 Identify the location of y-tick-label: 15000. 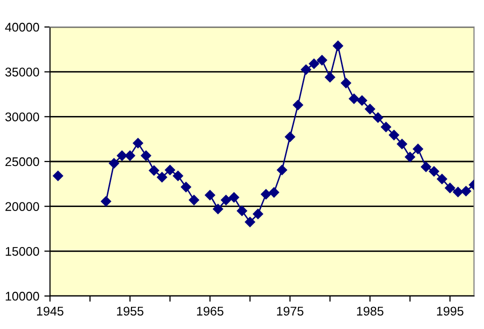
(23, 251).